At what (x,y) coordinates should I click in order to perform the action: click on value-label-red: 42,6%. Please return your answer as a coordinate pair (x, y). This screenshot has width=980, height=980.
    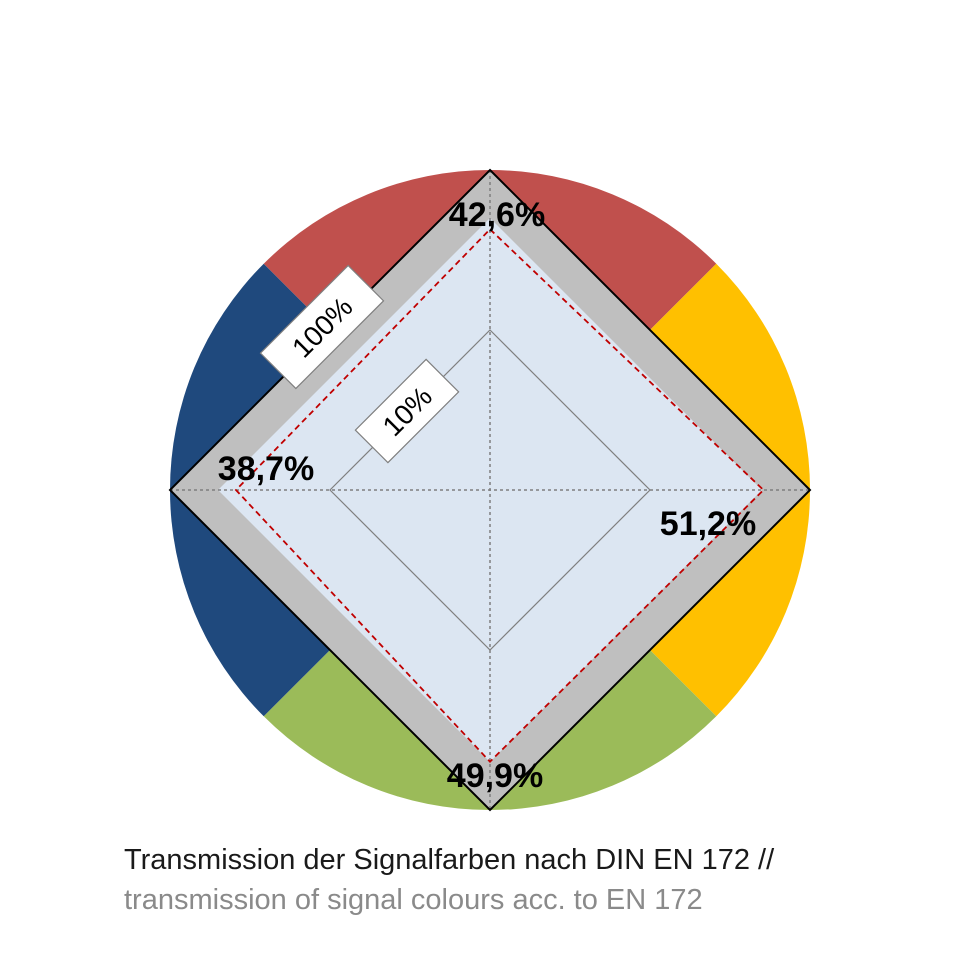
    Looking at the image, I should click on (497, 215).